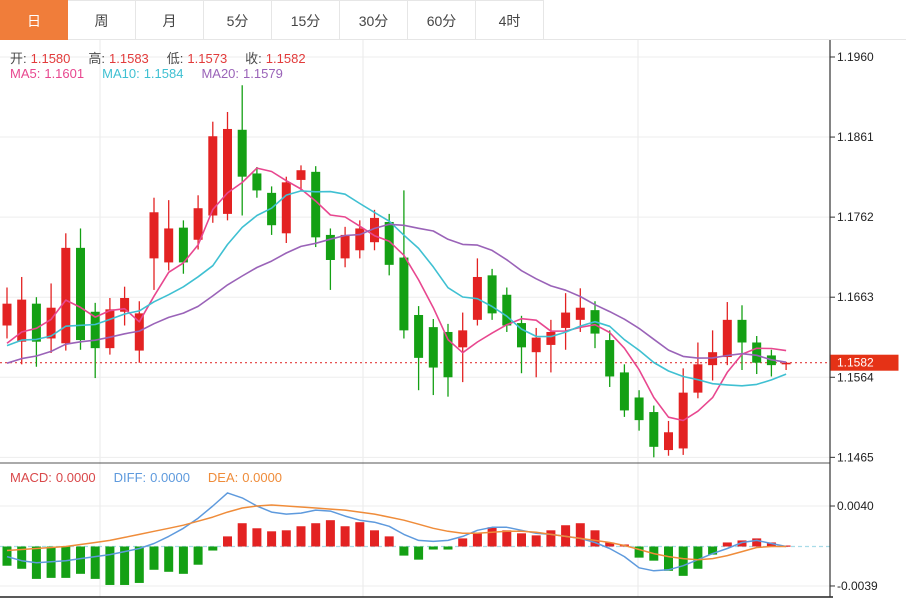 The width and height of the screenshot is (906, 603). What do you see at coordinates (102, 20) in the screenshot?
I see `tab-week: 周` at bounding box center [102, 20].